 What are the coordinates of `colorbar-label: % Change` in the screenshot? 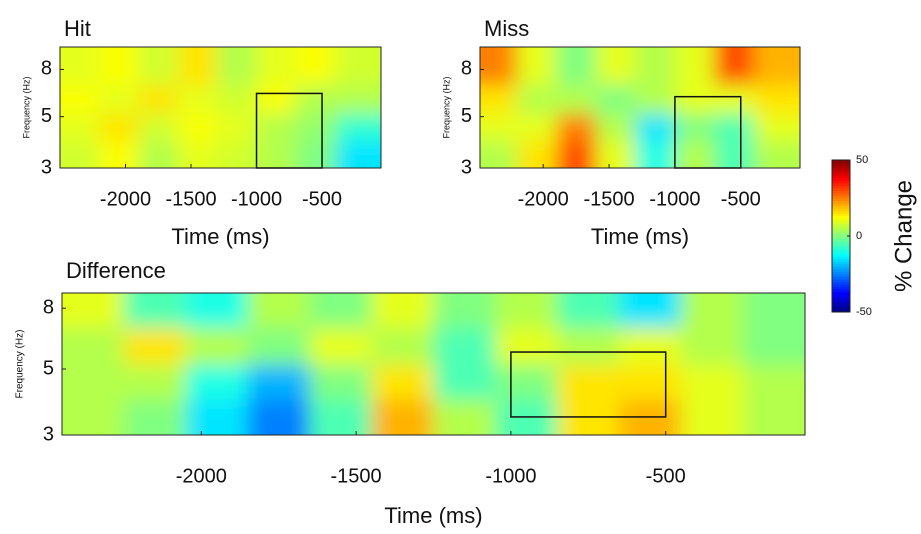 It's located at (903, 236).